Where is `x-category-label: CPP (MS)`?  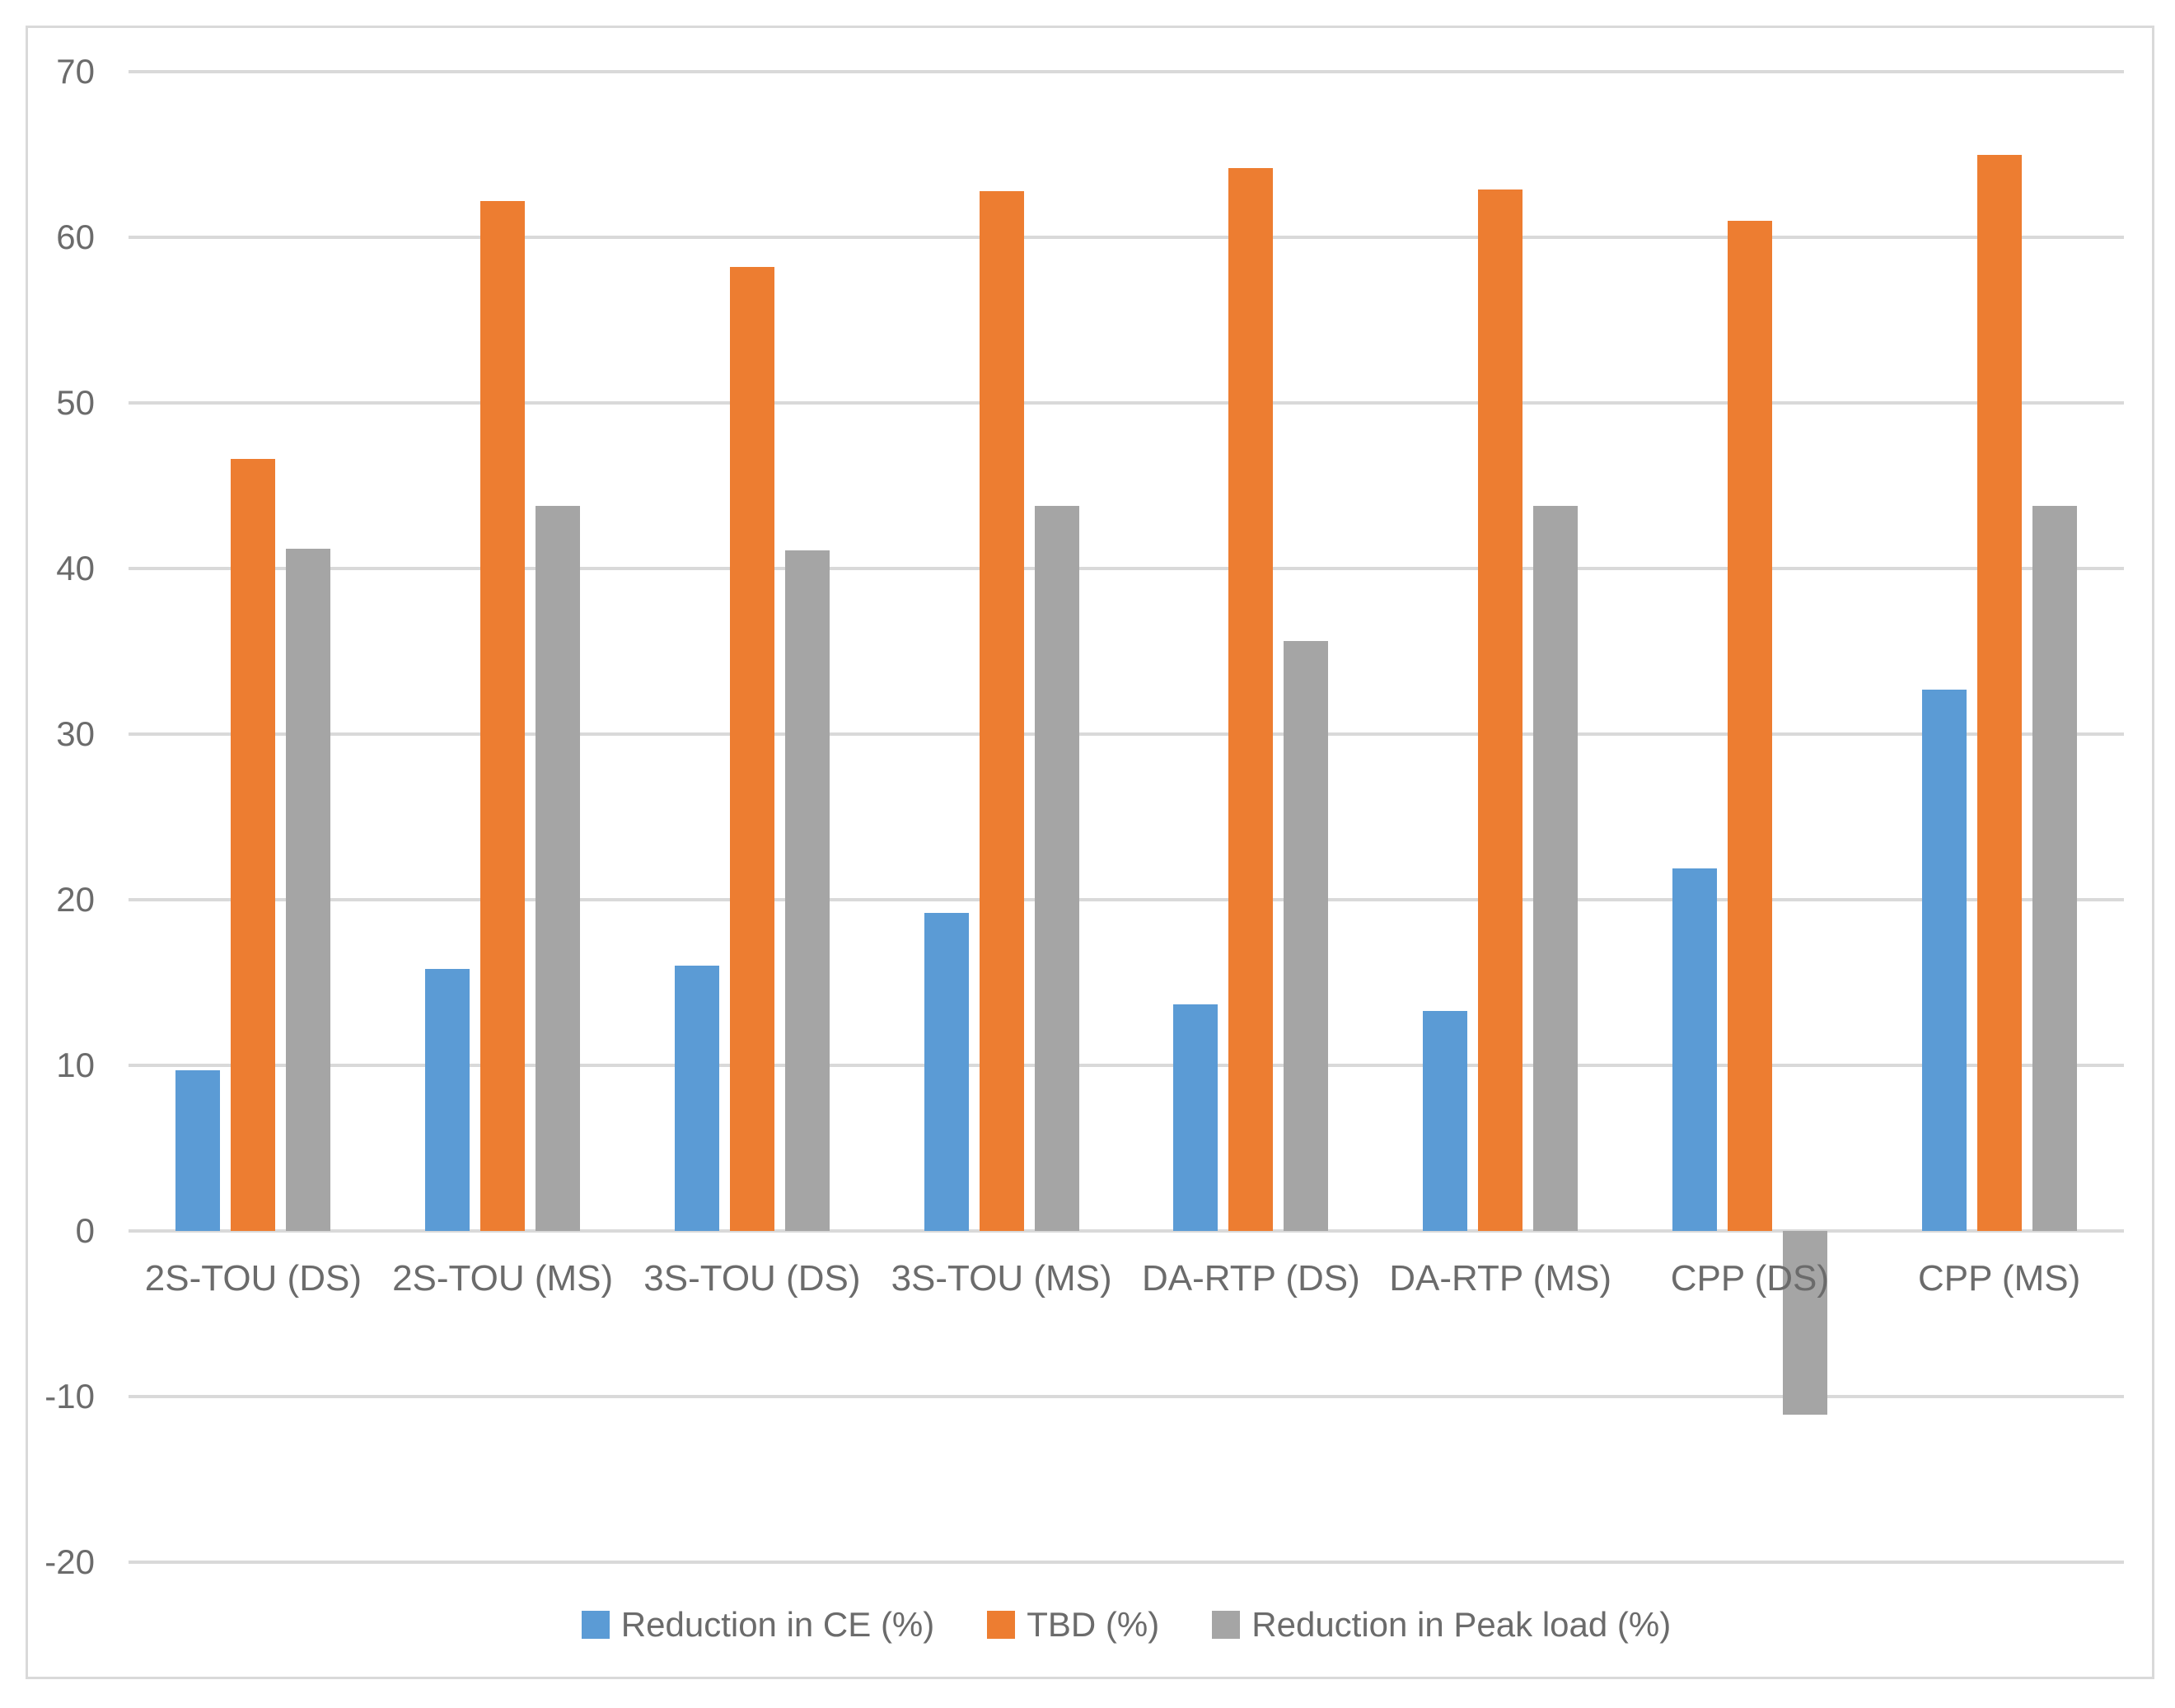
x-category-label: CPP (MS) is located at coordinates (1999, 1278).